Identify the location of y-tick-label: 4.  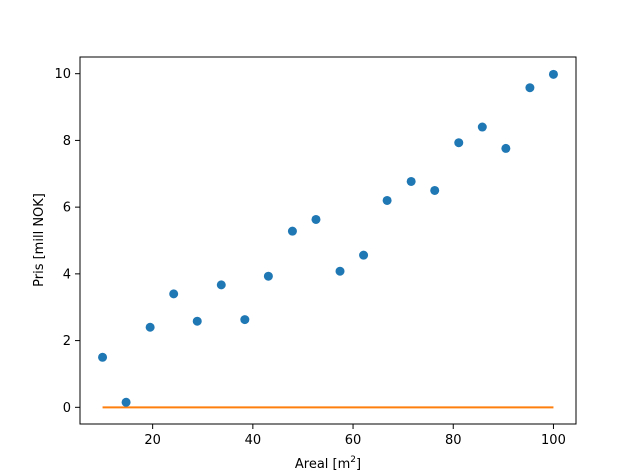
(67, 274).